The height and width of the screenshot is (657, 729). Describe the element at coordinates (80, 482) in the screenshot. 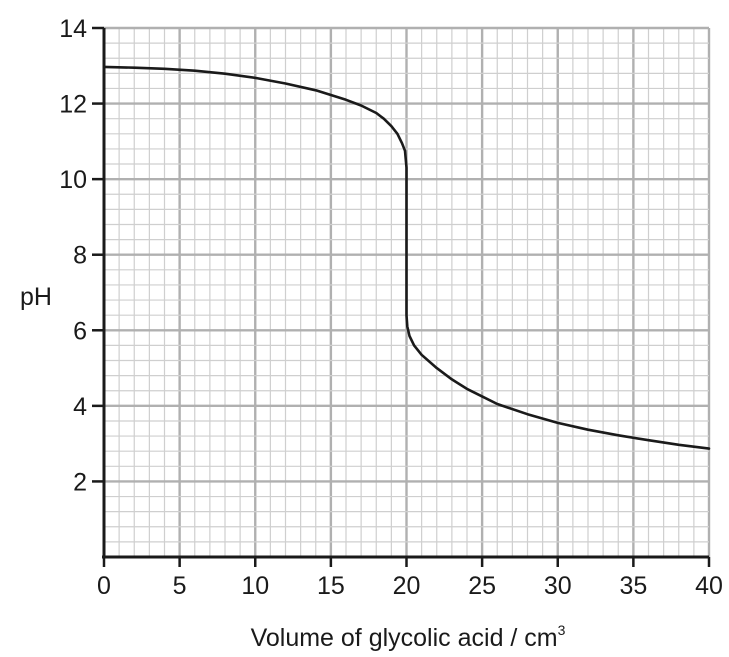

I see `y-tick-label: 2` at that location.